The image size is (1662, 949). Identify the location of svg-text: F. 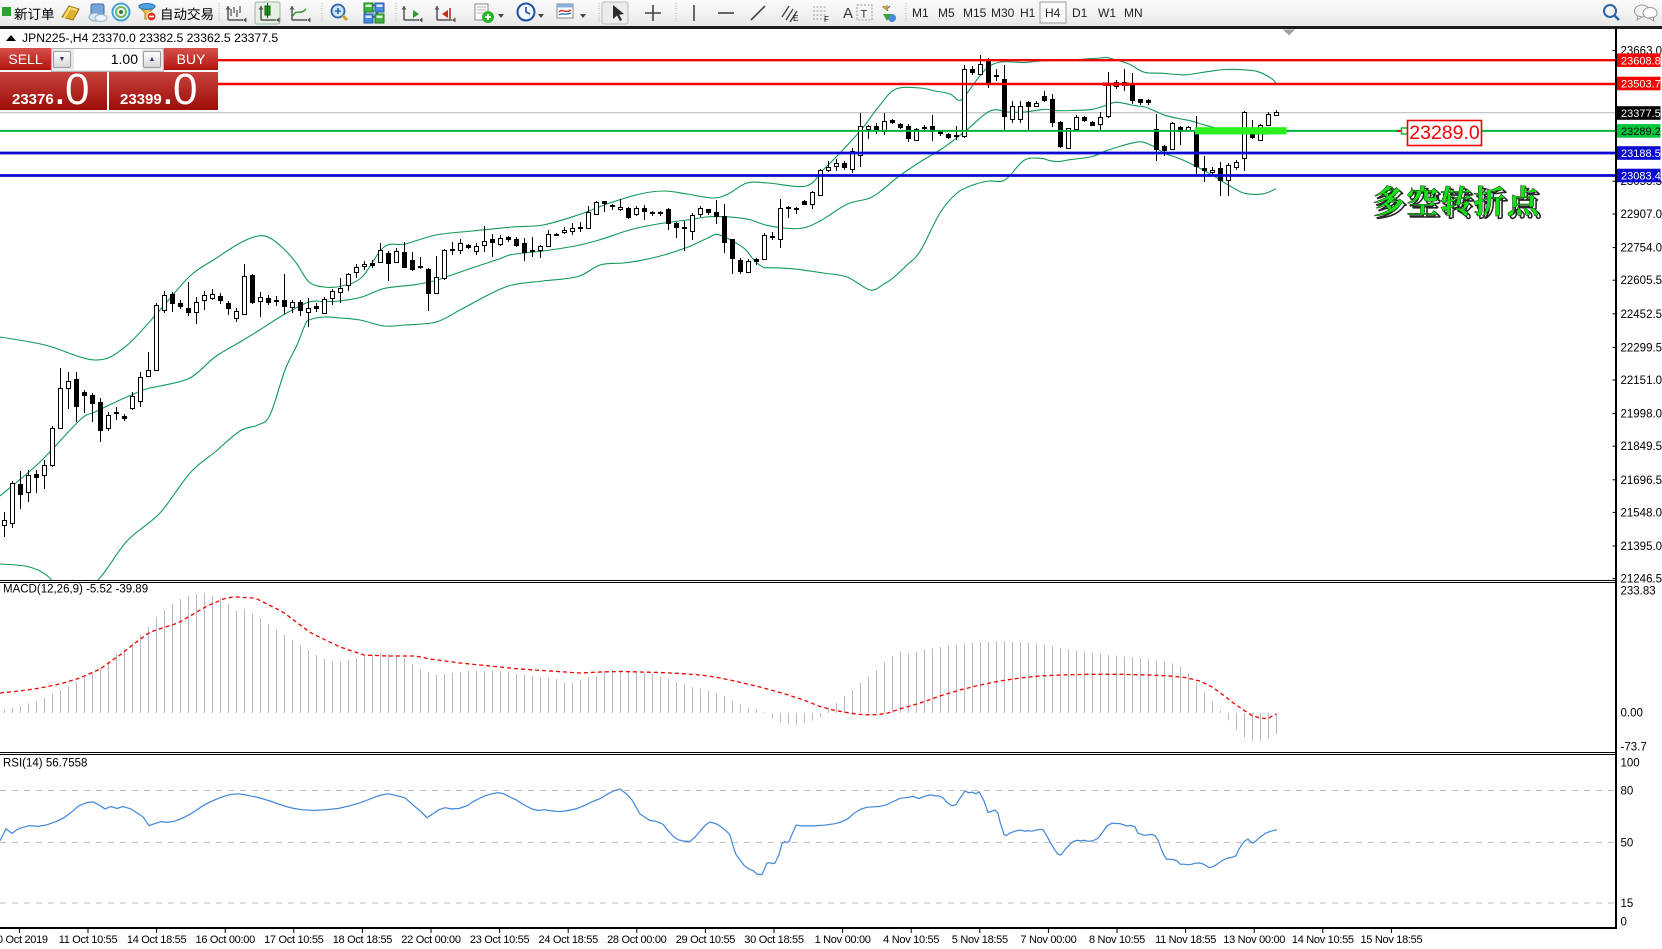
(826, 19).